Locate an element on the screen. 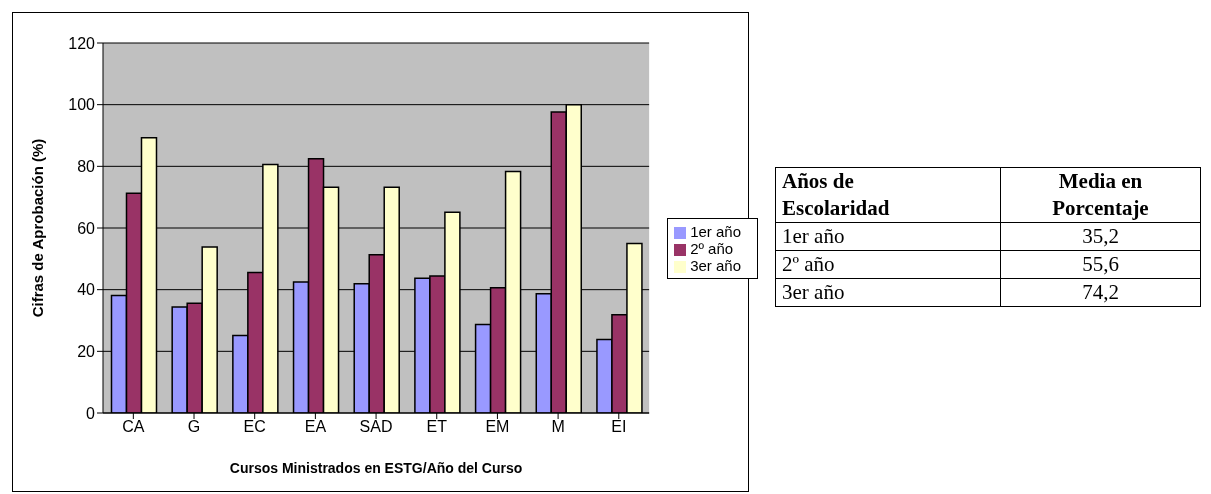 This screenshot has height=494, width=1211. y-tick-label: 40 is located at coordinates (86, 290).